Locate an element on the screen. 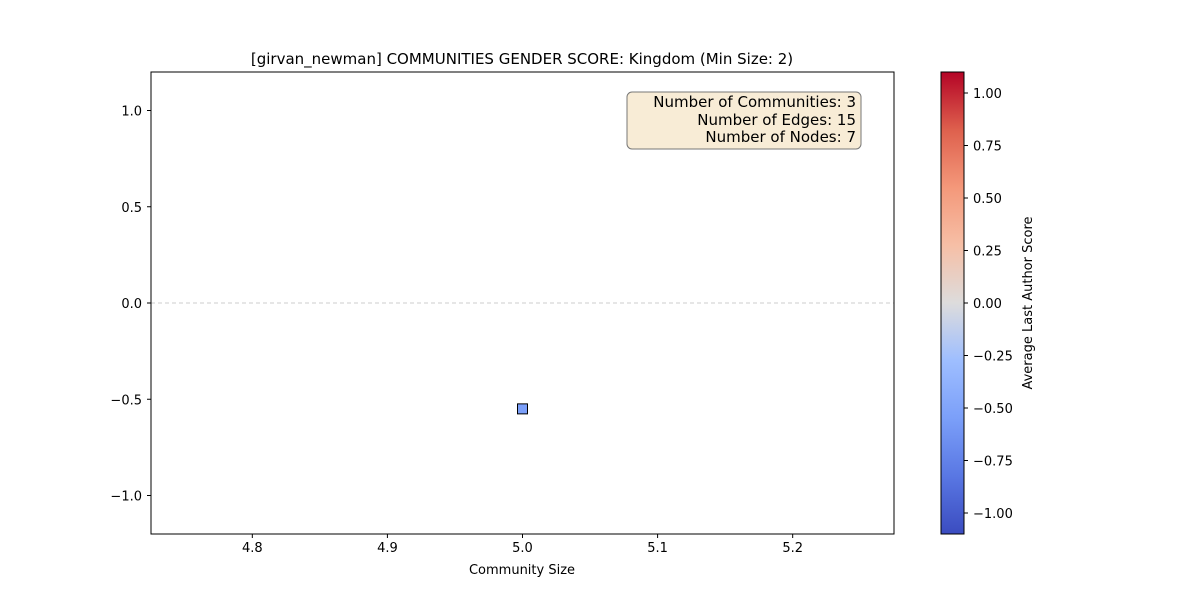 The height and width of the screenshot is (600, 1200). colorbar-gradient is located at coordinates (952, 303).